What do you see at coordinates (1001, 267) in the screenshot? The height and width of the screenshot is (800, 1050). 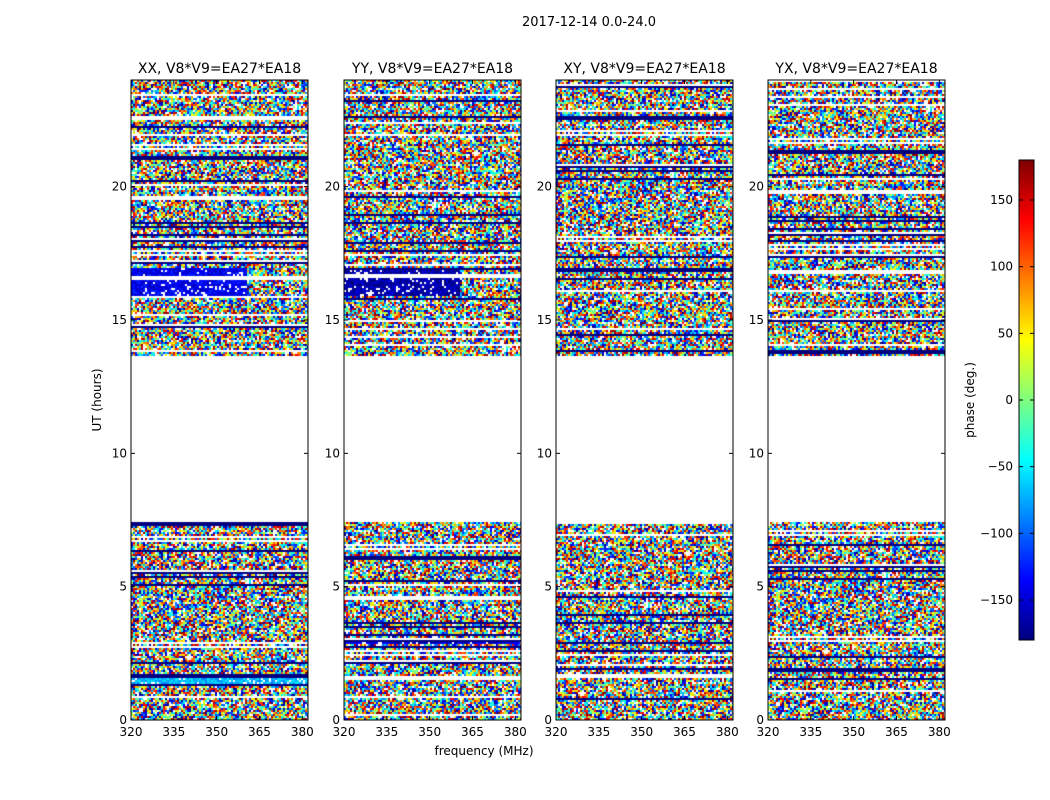 I see `colorbar-tick-label: 100` at bounding box center [1001, 267].